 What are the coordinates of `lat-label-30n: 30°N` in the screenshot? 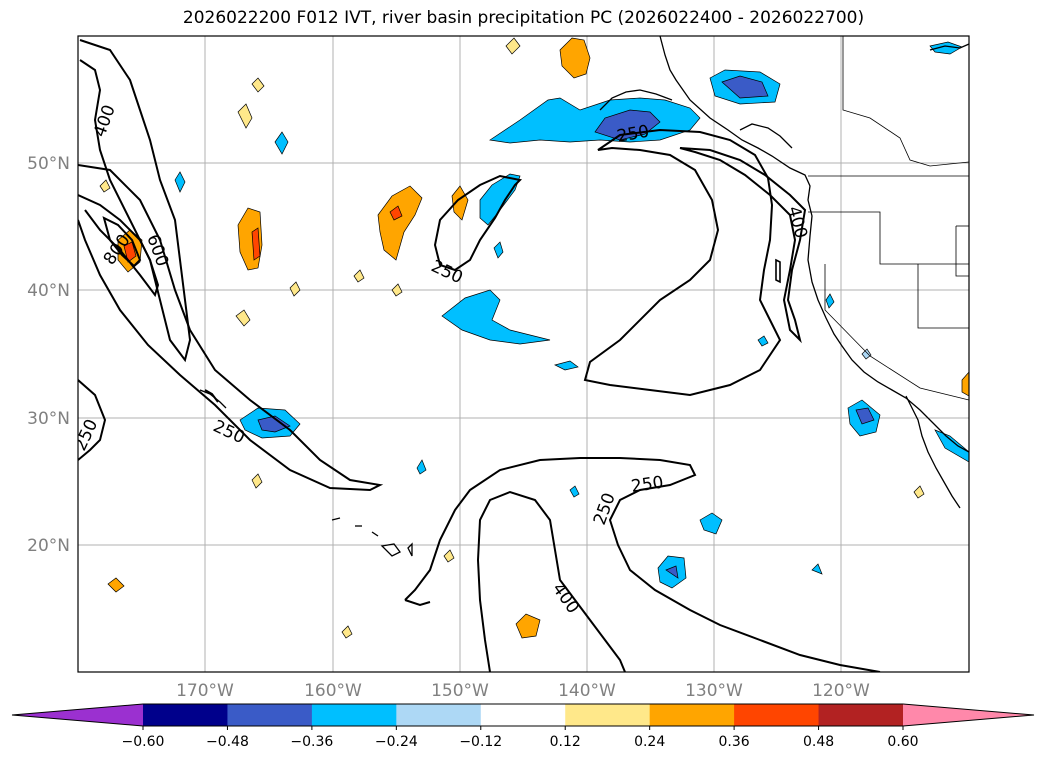 It's located at (48, 419).